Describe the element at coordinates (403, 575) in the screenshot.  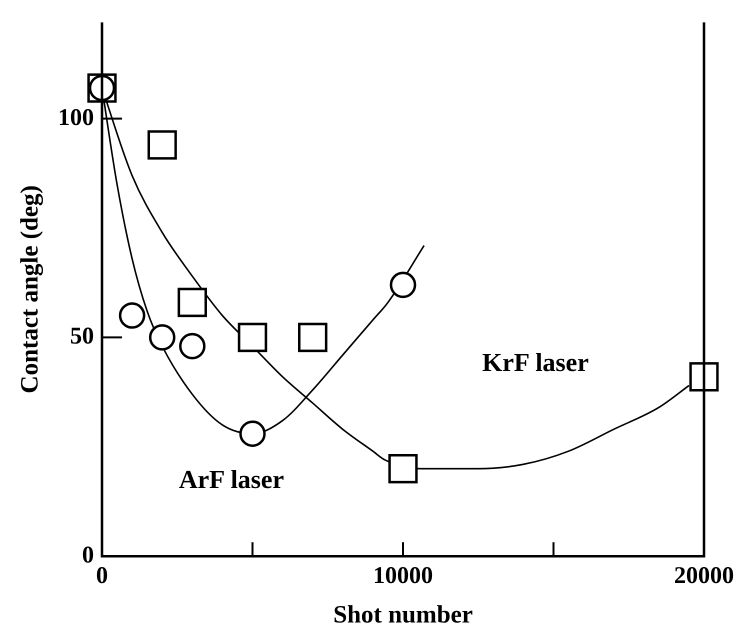
I see `x-tick-label: 10000` at that location.